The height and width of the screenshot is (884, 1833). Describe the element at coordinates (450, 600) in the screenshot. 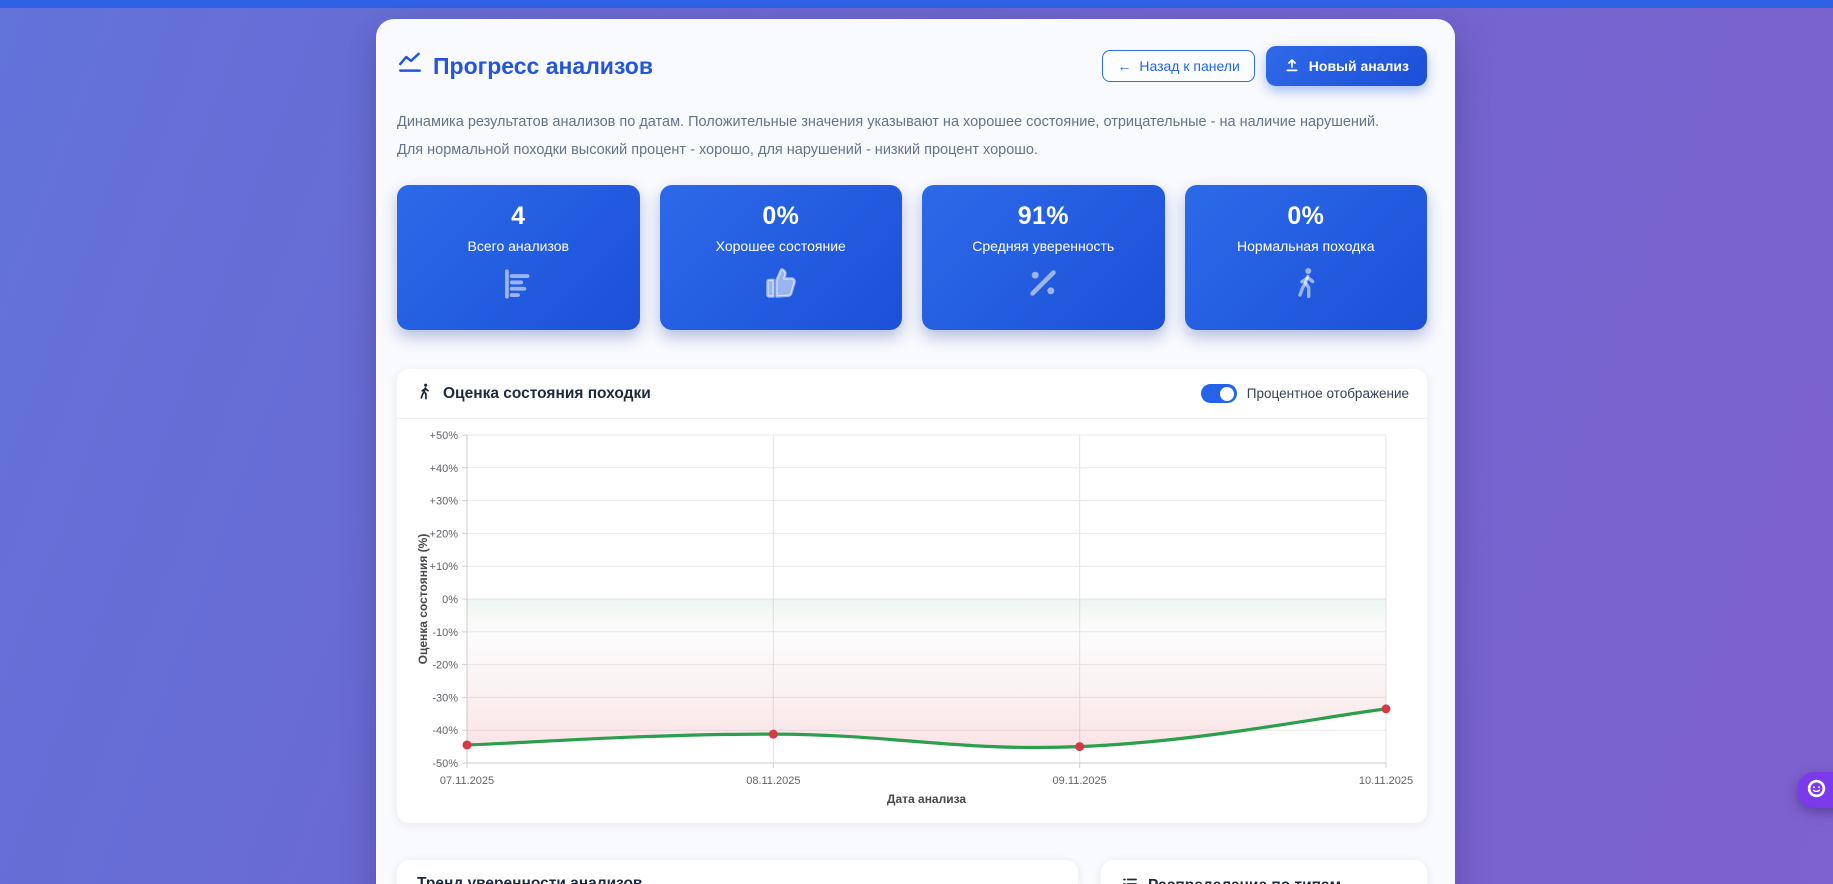

I see `y-tick-label: 0%` at that location.